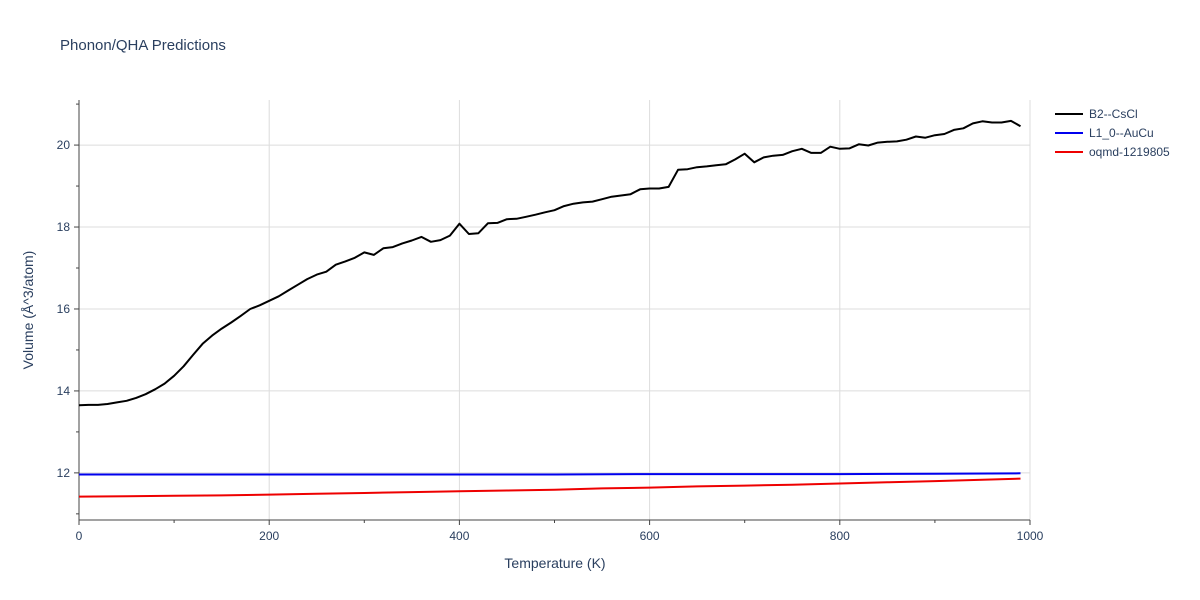  I want to click on y-tick-labels: 12 14 16 18 20, so click(68, 309).